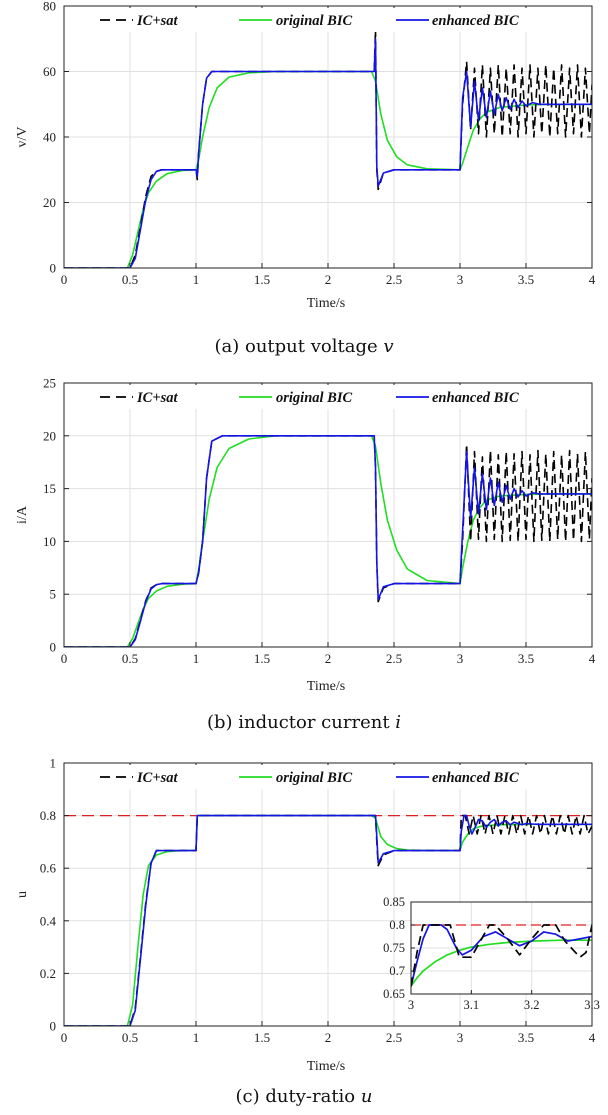 The height and width of the screenshot is (1115, 608). What do you see at coordinates (298, 346) in the screenshot?
I see `caption-text: (a) output voltage` at bounding box center [298, 346].